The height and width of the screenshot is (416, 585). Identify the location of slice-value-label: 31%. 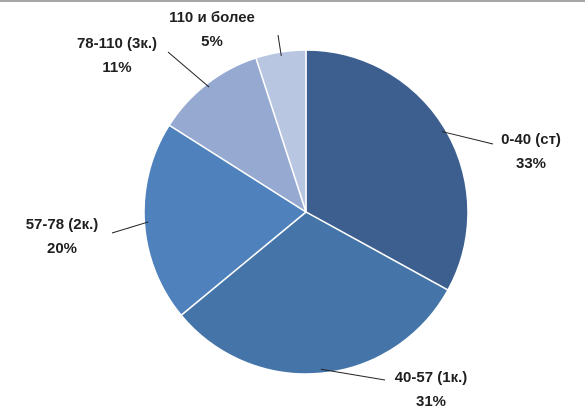
(431, 401).